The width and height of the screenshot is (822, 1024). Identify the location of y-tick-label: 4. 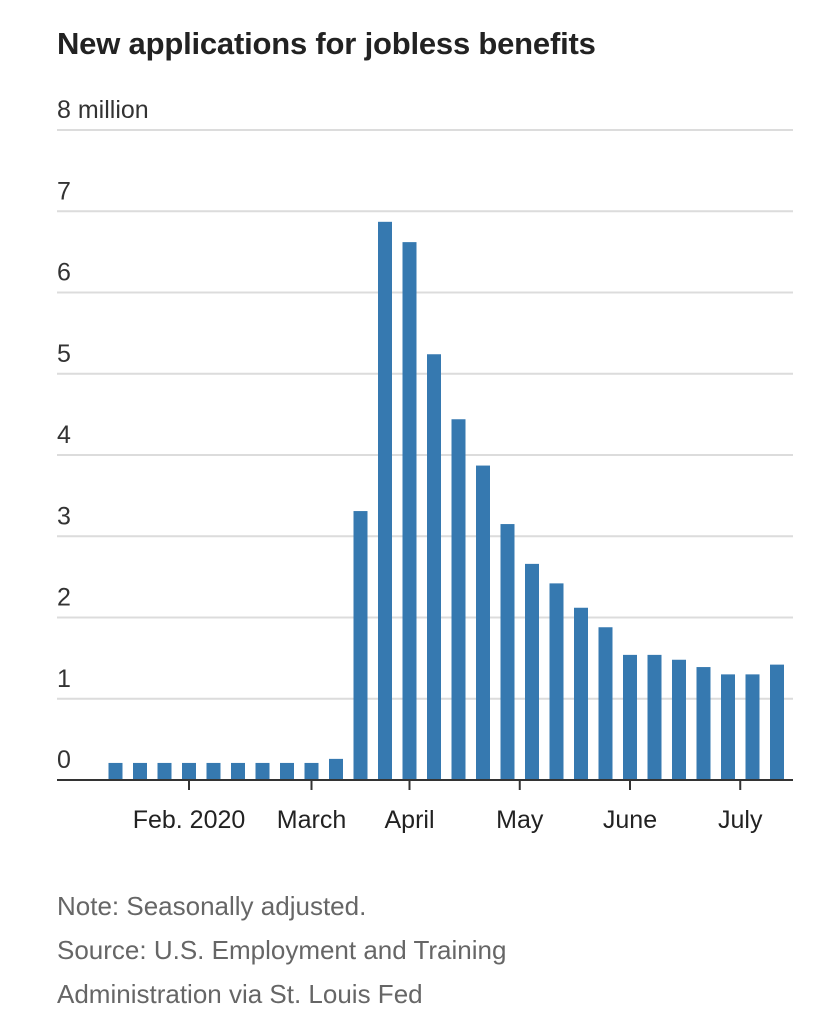
(64, 435).